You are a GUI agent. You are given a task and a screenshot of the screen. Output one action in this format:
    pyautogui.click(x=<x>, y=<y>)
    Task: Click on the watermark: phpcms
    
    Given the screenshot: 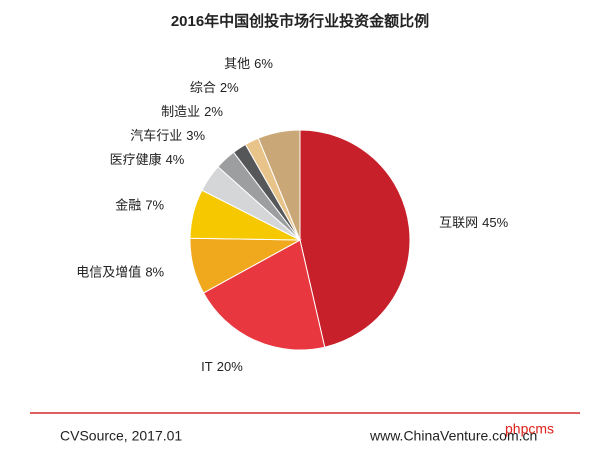 What is the action you would take?
    pyautogui.click(x=529, y=429)
    